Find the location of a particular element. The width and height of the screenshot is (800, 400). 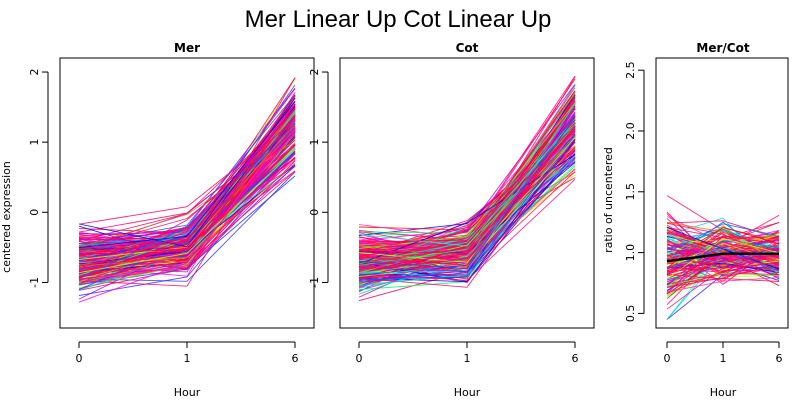

y-axis-label: ratio of uncentered is located at coordinates (608, 200).